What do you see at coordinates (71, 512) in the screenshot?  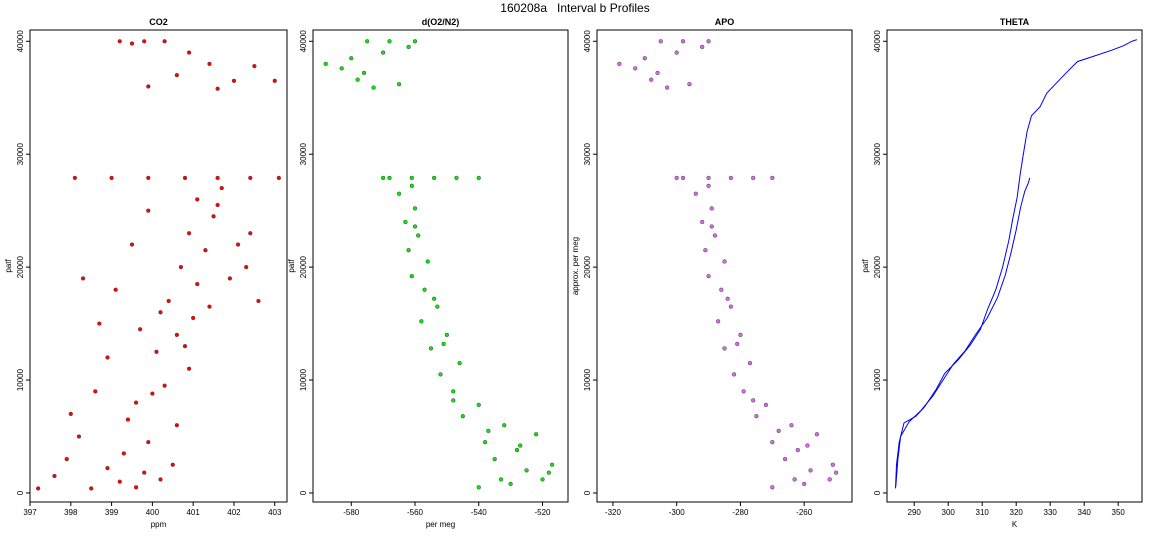 I see `x-tick-label: 398` at bounding box center [71, 512].